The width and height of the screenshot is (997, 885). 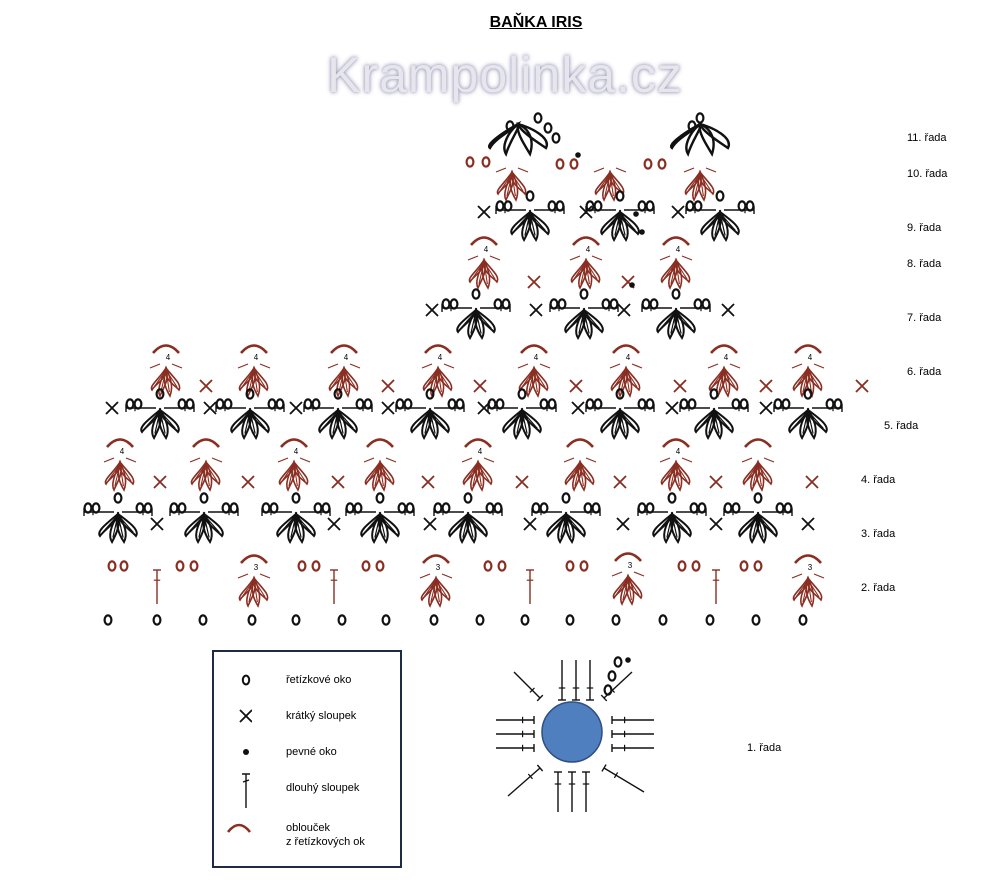 I want to click on row-label-4: 4. řada, so click(x=878, y=480).